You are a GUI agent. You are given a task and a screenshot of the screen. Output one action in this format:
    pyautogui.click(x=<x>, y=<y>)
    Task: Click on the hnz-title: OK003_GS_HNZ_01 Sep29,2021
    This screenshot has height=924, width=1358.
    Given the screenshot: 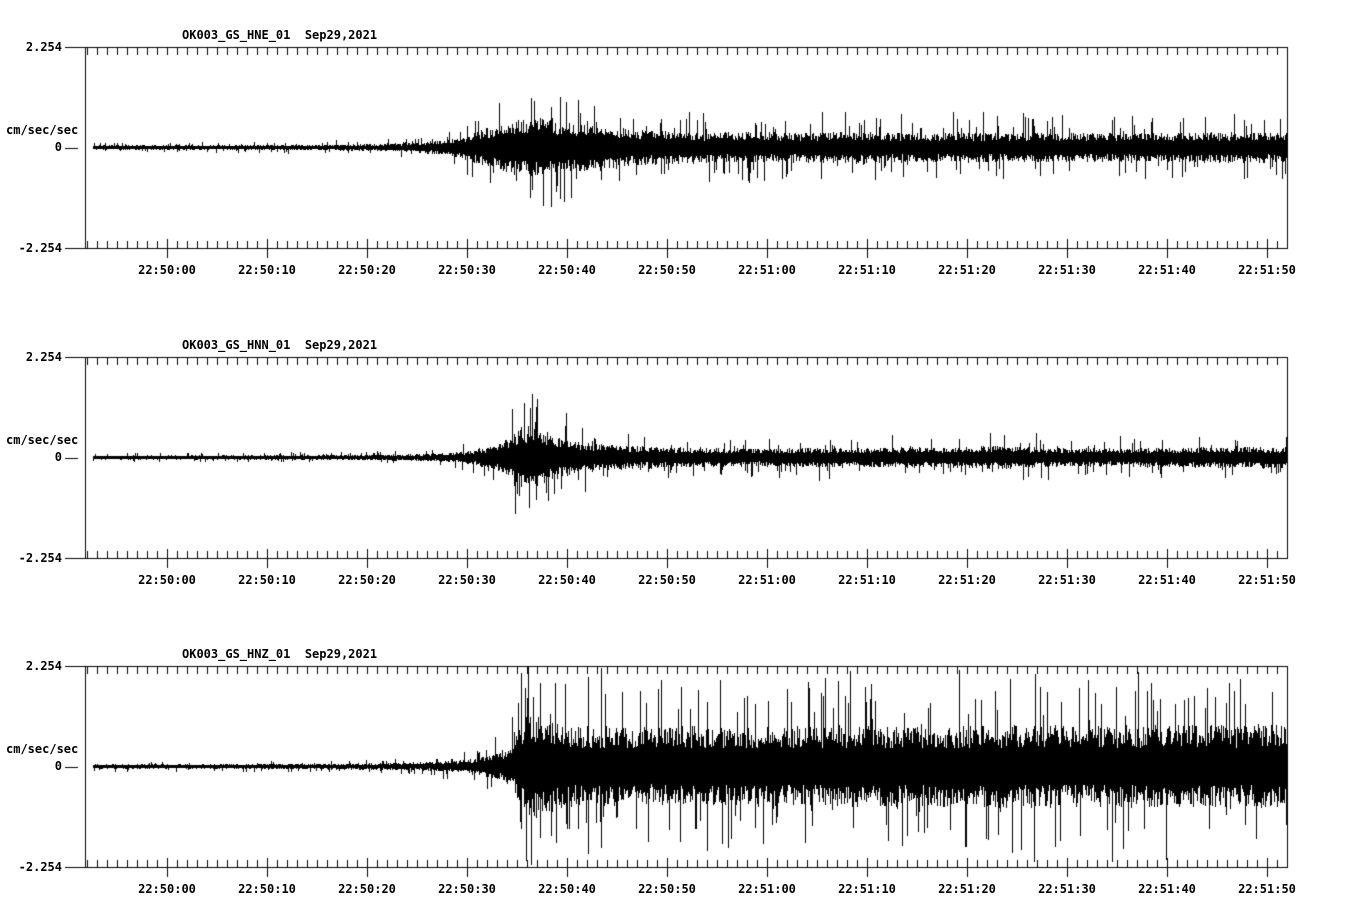 What is the action you would take?
    pyautogui.click(x=280, y=654)
    